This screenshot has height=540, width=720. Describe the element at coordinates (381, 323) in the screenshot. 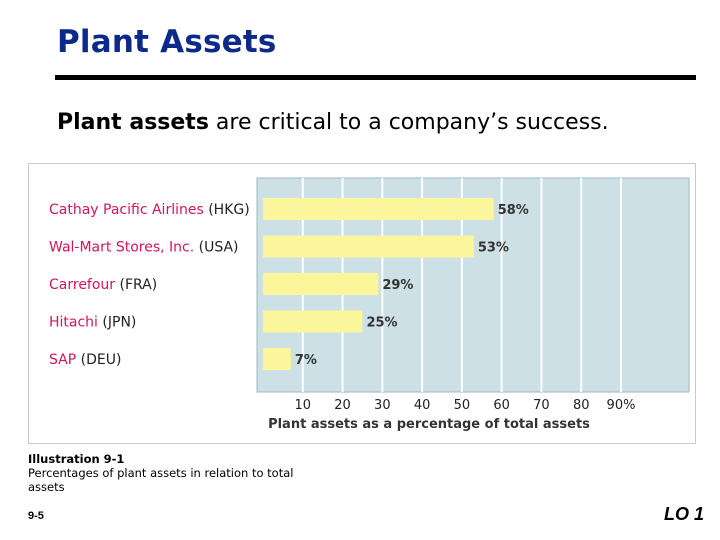

I see `value-label-3: 25%` at that location.